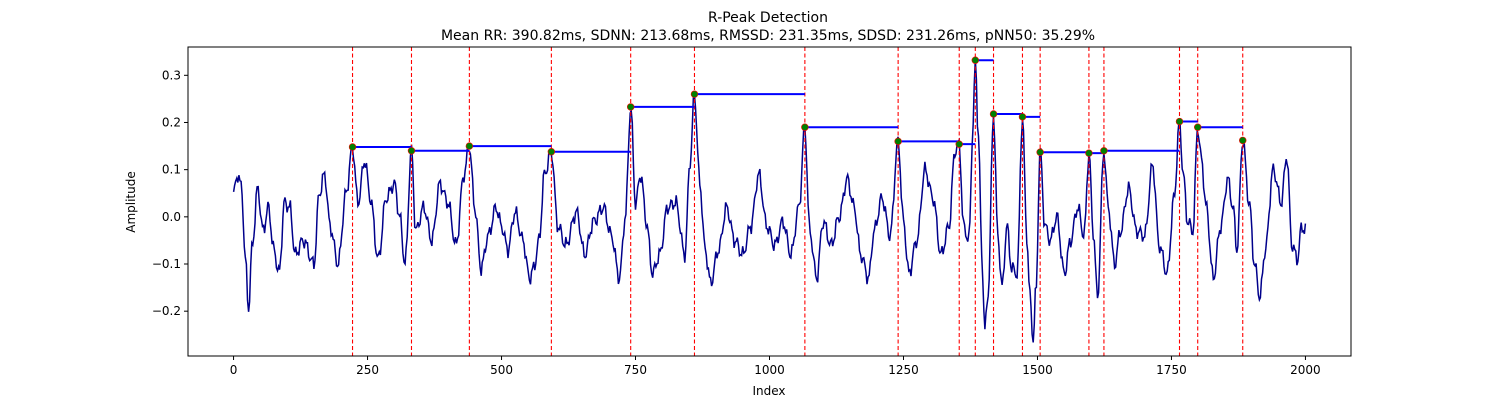 Image resolution: width=1500 pixels, height=400 pixels. Describe the element at coordinates (1037, 370) in the screenshot. I see `x-tick-label: 1500` at that location.